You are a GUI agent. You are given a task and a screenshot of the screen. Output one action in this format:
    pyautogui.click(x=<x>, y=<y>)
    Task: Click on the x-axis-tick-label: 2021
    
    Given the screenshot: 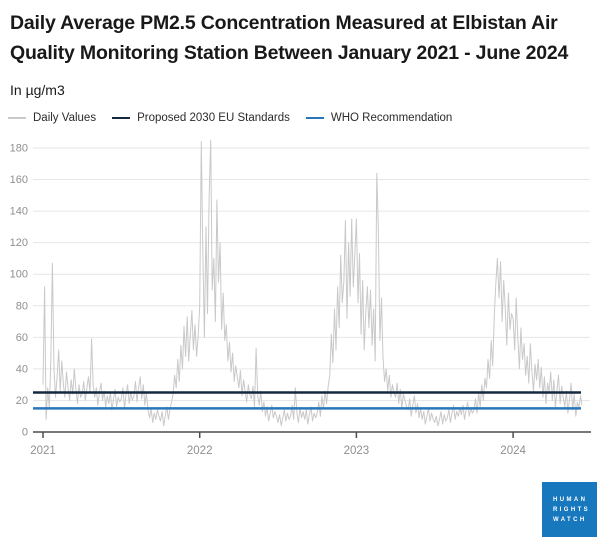 What is the action you would take?
    pyautogui.click(x=43, y=451)
    